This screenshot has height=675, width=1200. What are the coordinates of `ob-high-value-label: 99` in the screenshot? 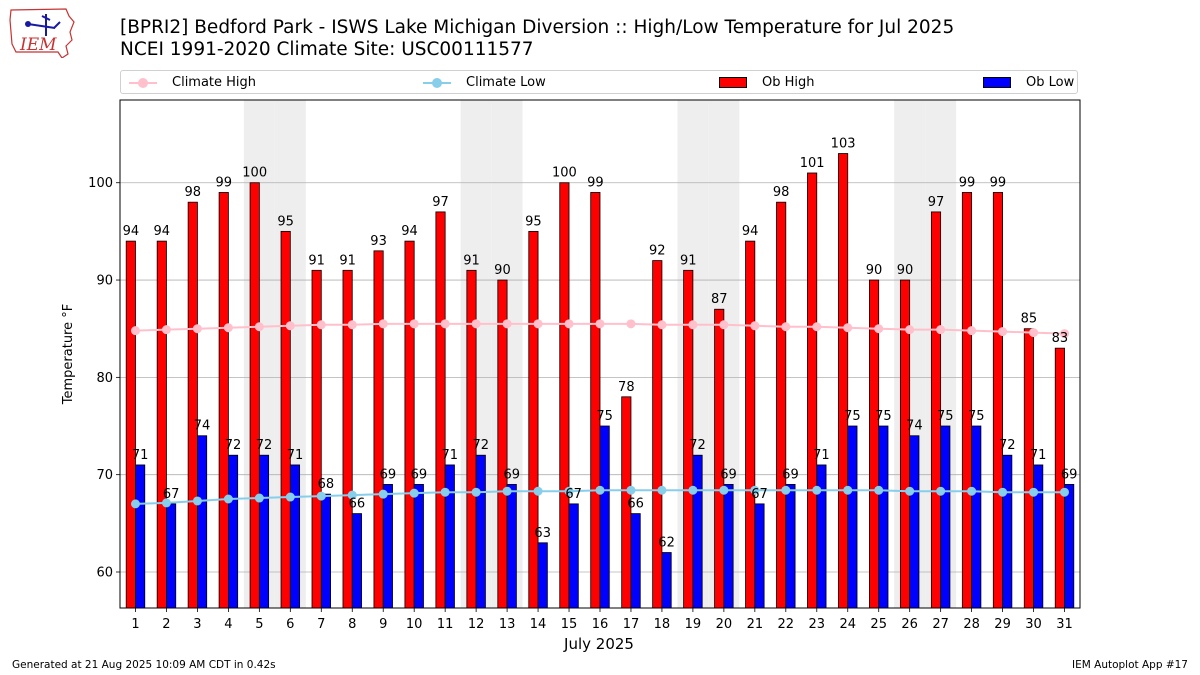 It's located at (595, 182).